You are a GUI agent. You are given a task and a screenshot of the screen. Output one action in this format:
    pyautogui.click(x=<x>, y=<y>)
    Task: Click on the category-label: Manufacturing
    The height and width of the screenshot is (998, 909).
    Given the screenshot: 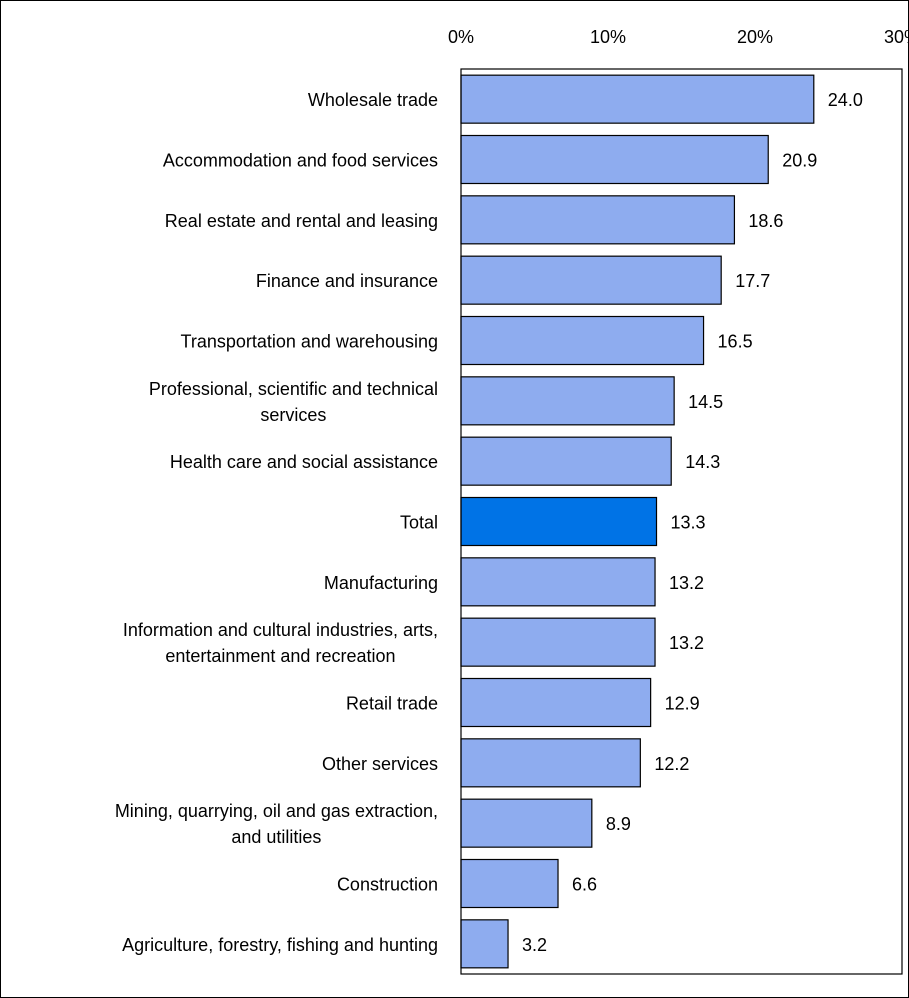 What is the action you would take?
    pyautogui.click(x=381, y=583)
    